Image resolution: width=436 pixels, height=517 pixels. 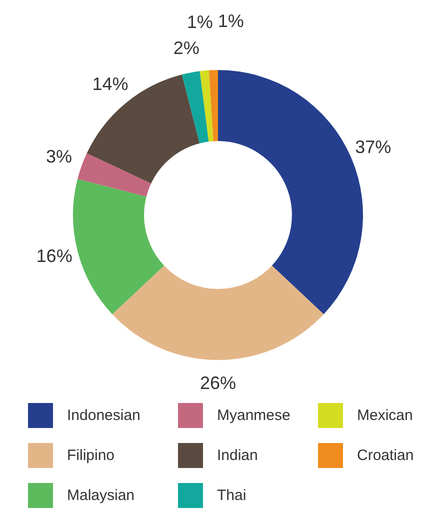 What do you see at coordinates (385, 455) in the screenshot?
I see `legend-label: Croatian` at bounding box center [385, 455].